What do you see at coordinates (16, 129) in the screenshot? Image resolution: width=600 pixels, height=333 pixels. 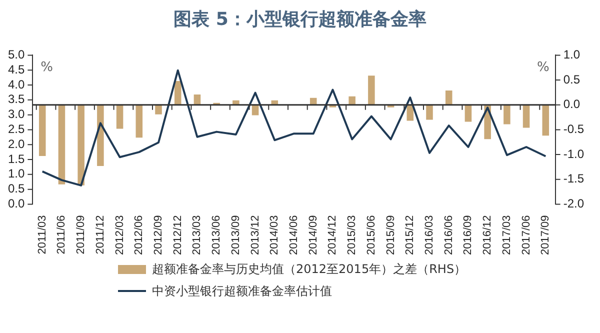 I see `y-tick-label: 2.5` at bounding box center [16, 129].